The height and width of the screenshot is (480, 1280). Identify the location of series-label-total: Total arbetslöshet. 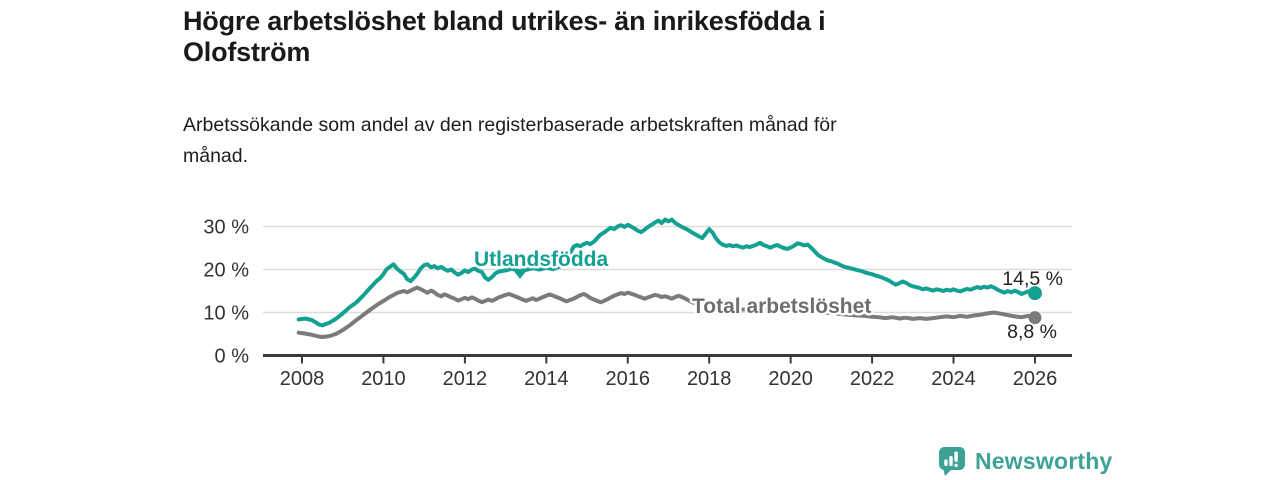
(781, 306).